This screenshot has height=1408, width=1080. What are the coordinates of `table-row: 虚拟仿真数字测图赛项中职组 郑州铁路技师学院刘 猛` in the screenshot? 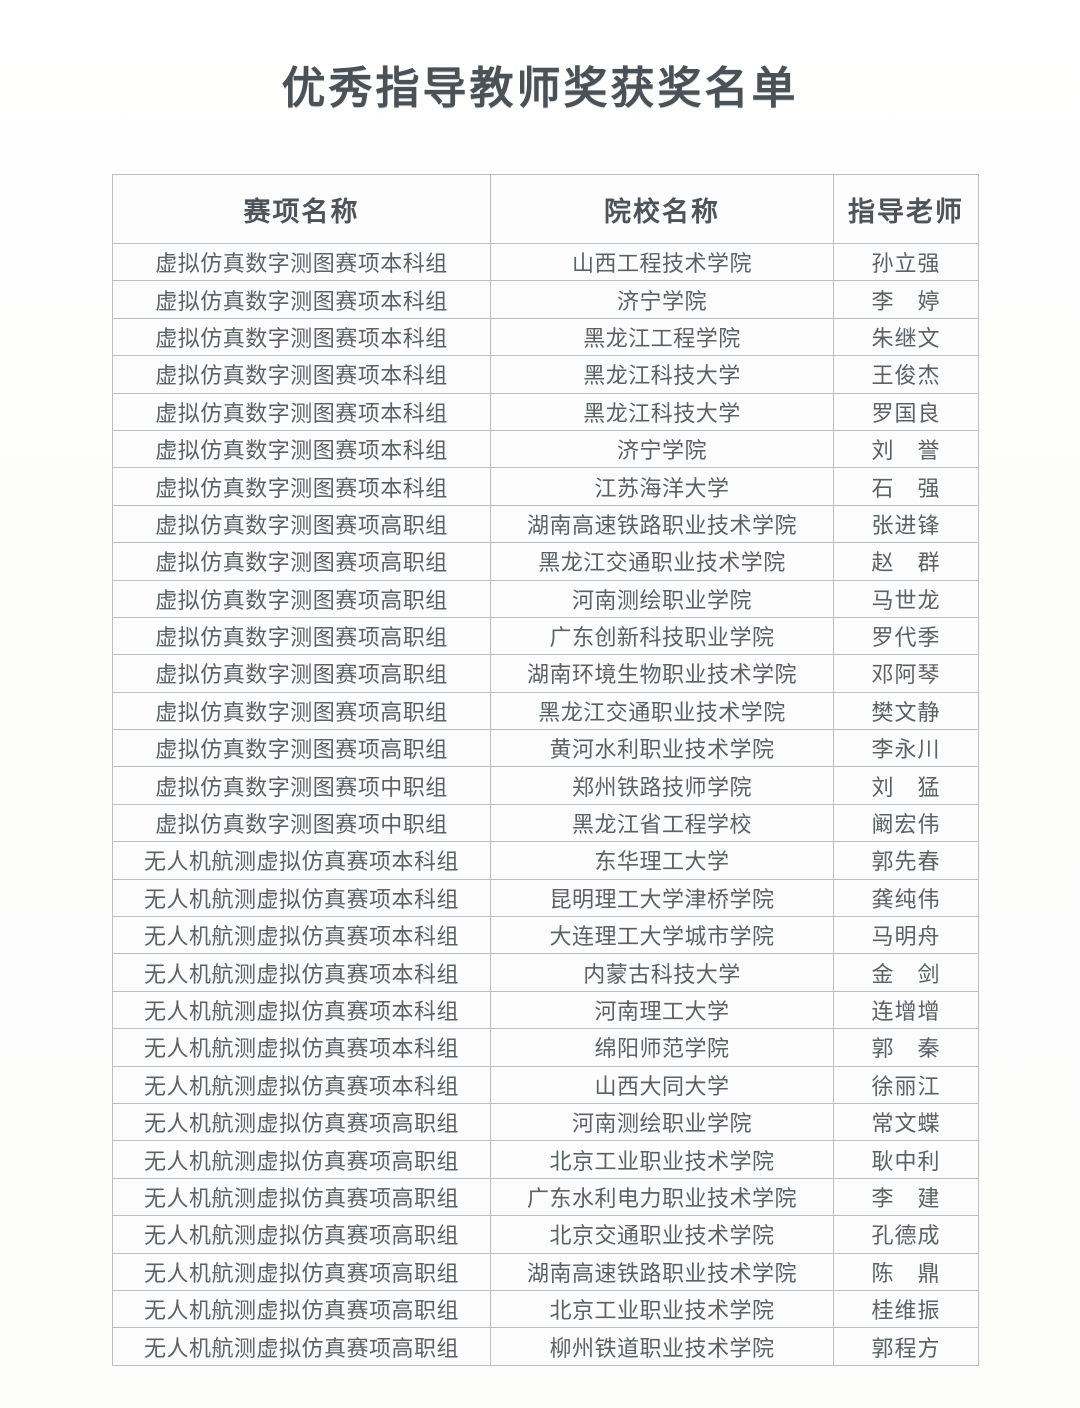 It's located at (545, 785).